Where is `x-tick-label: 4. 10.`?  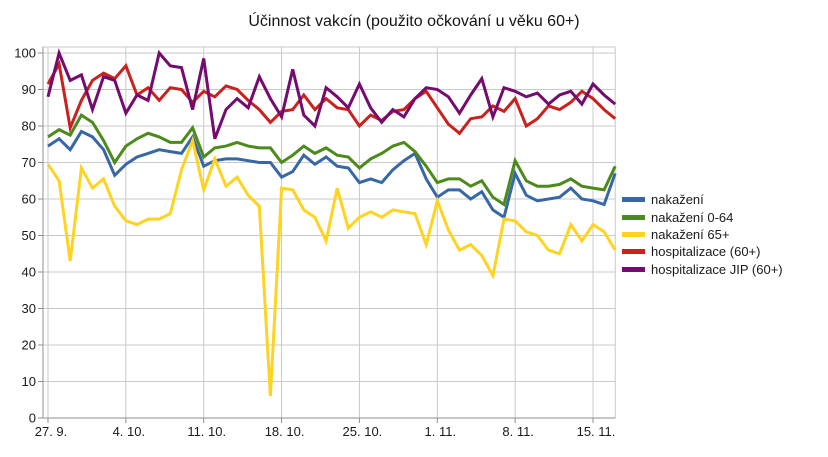 x-tick-label: 4. 10. is located at coordinates (129, 431).